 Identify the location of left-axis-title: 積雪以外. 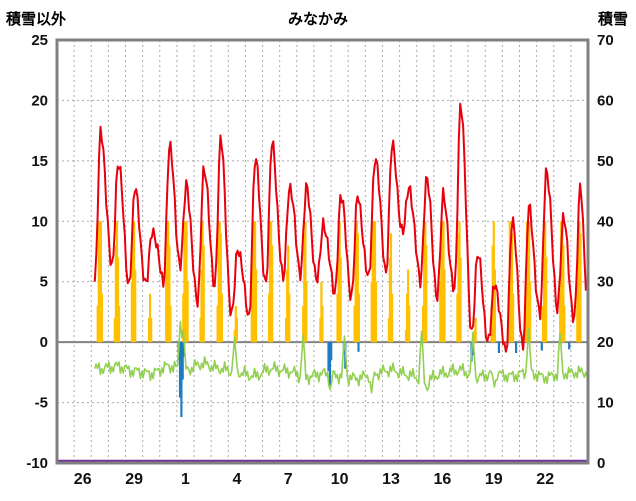
(36, 19).